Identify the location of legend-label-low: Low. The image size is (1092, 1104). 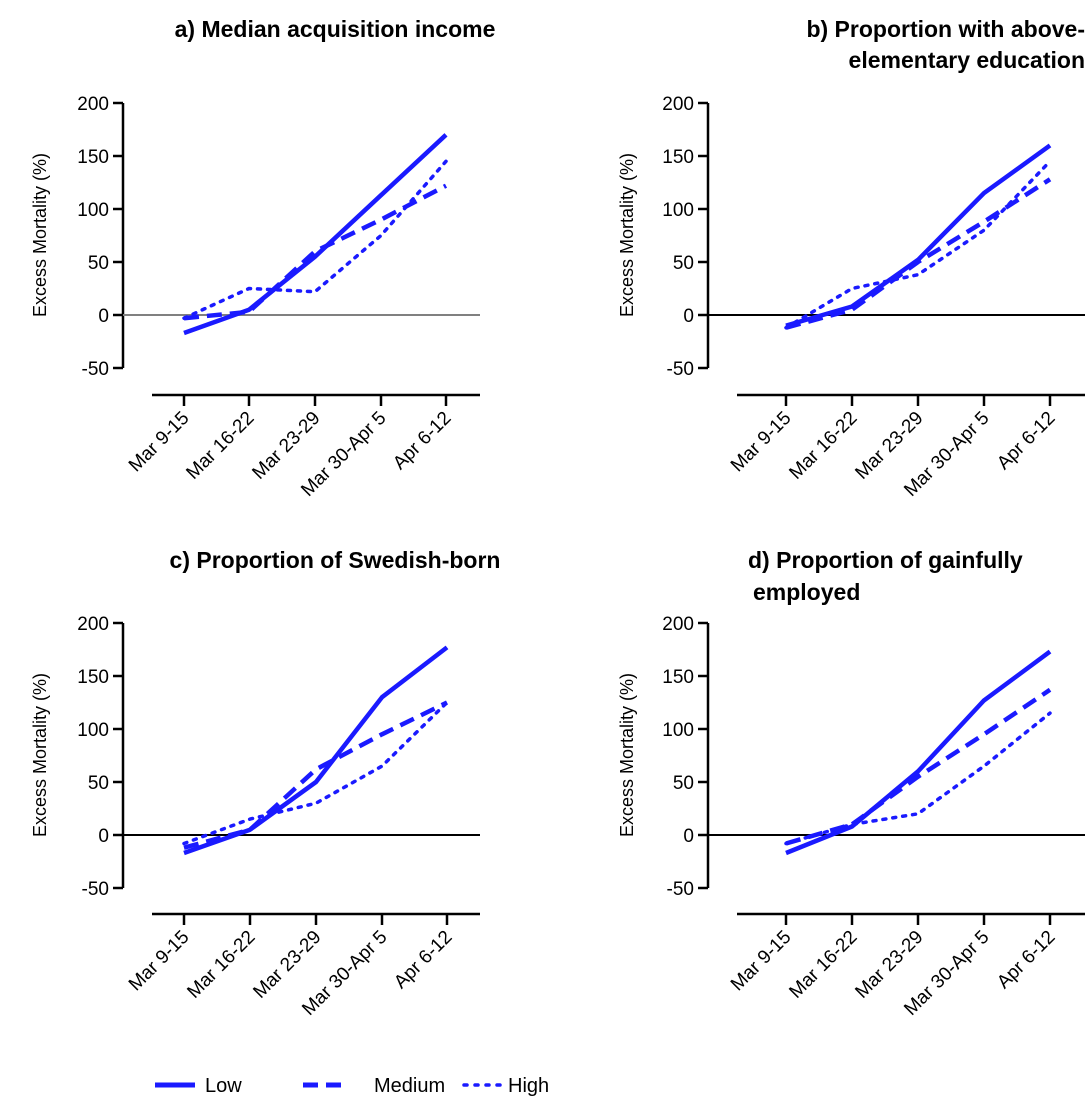
(223, 1086).